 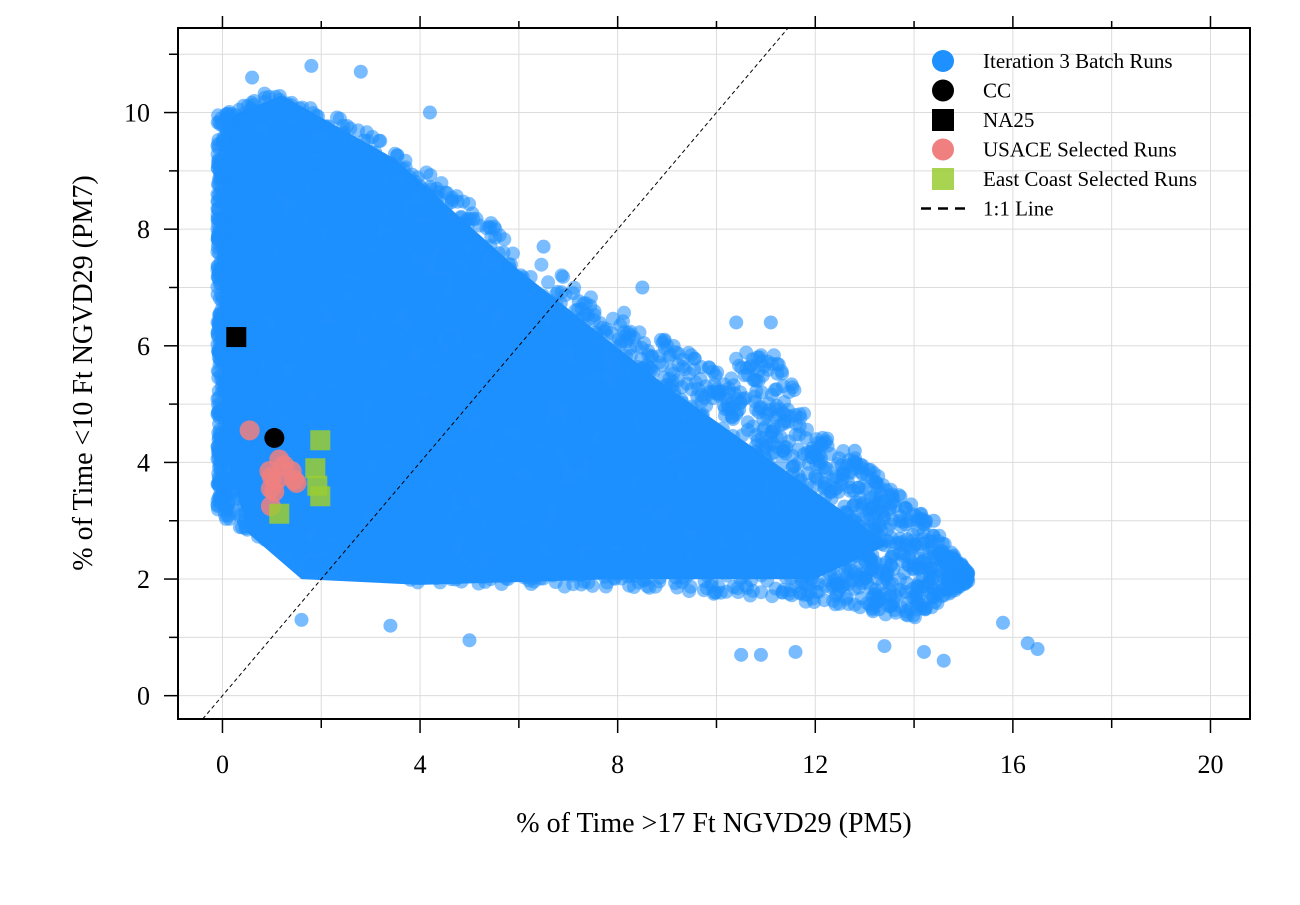 What do you see at coordinates (943, 61) in the screenshot?
I see `legend-circle-marker` at bounding box center [943, 61].